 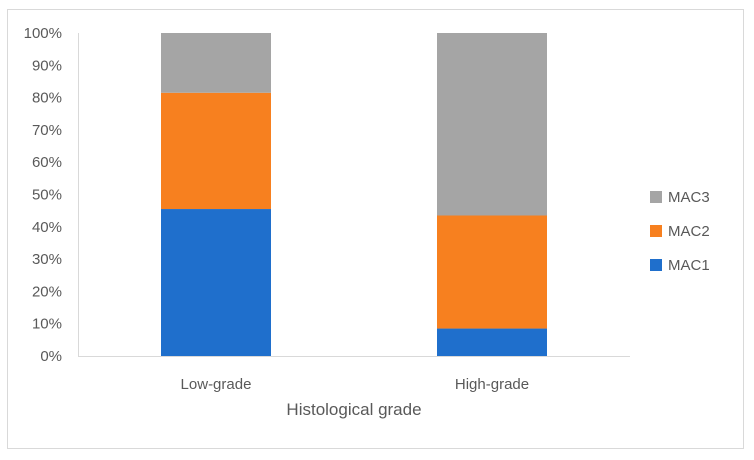 I want to click on y-tick-label: 20%, so click(x=47, y=291).